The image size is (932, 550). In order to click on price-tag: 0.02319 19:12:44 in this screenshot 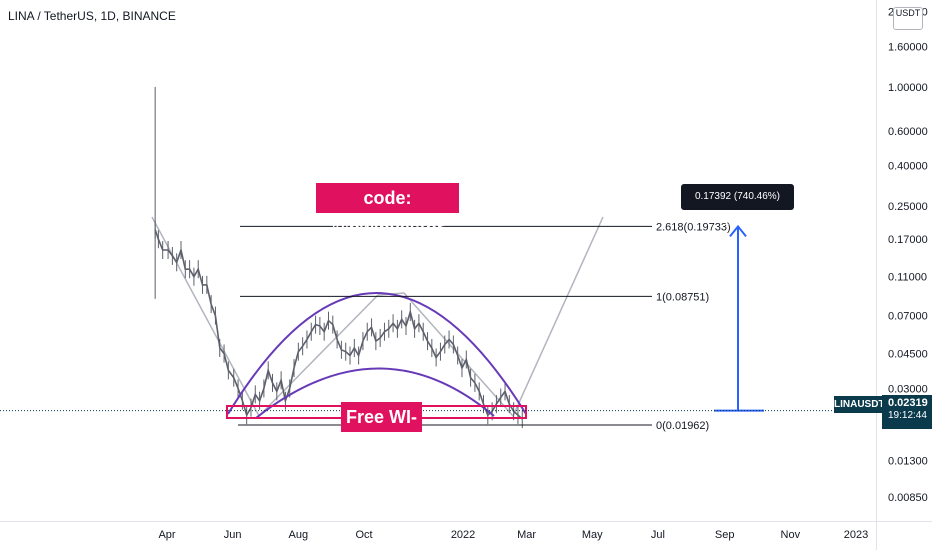, I will do `click(907, 412)`.